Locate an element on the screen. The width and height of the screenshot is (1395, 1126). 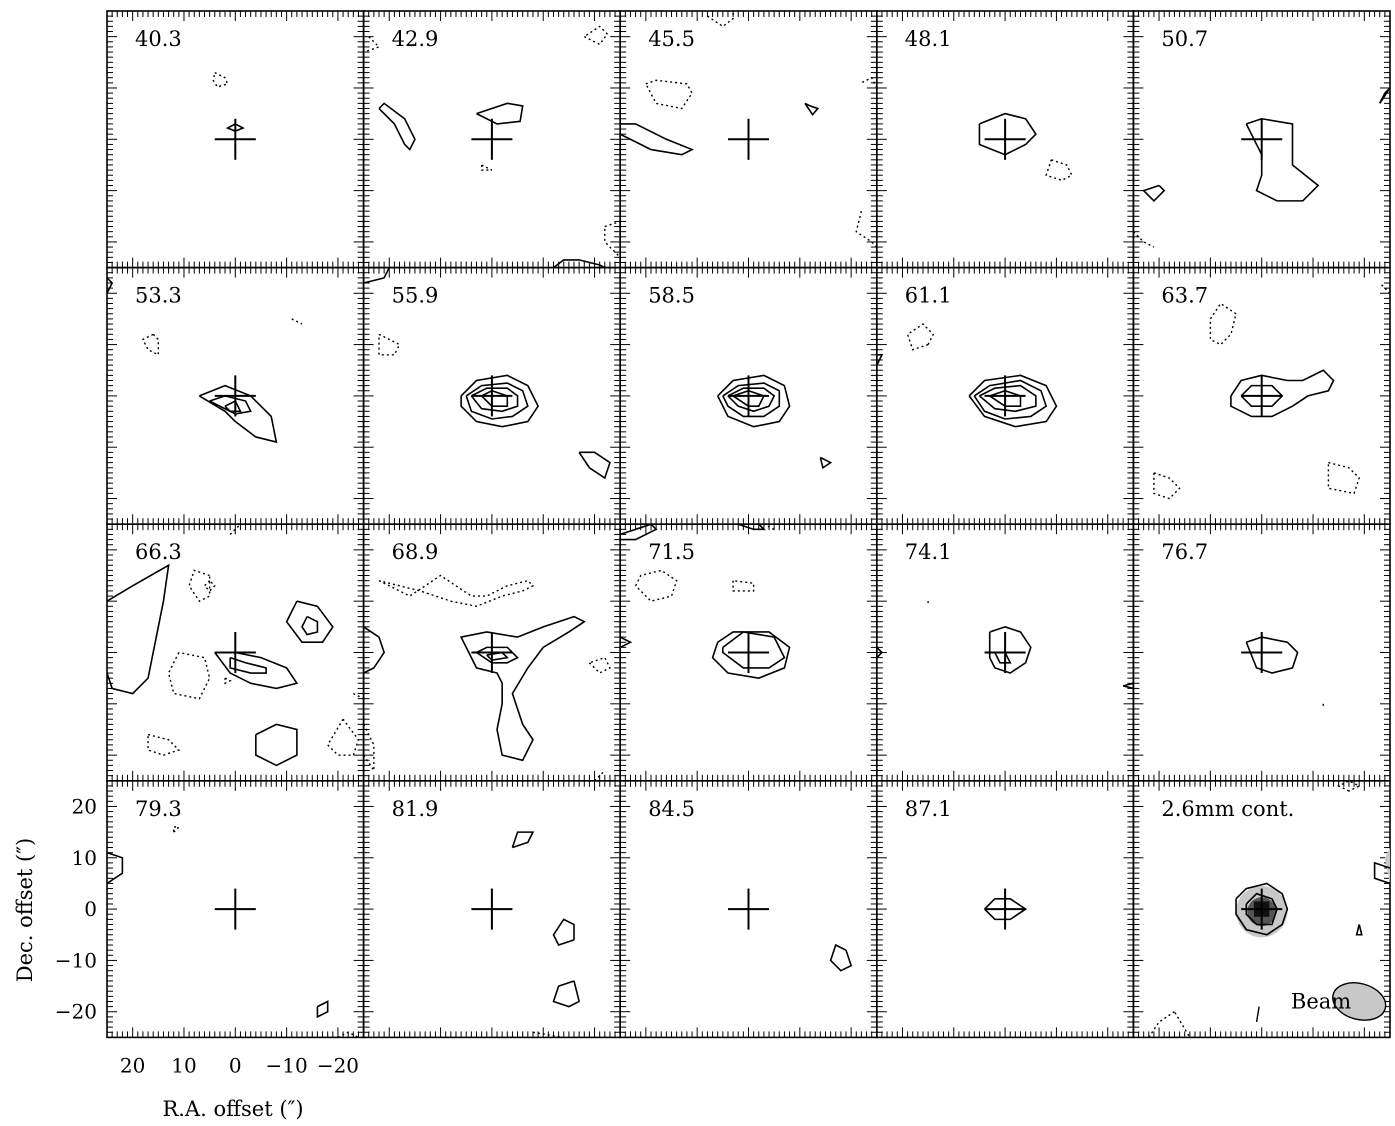
velocity-label: 2.6mm cont. is located at coordinates (1227, 809).